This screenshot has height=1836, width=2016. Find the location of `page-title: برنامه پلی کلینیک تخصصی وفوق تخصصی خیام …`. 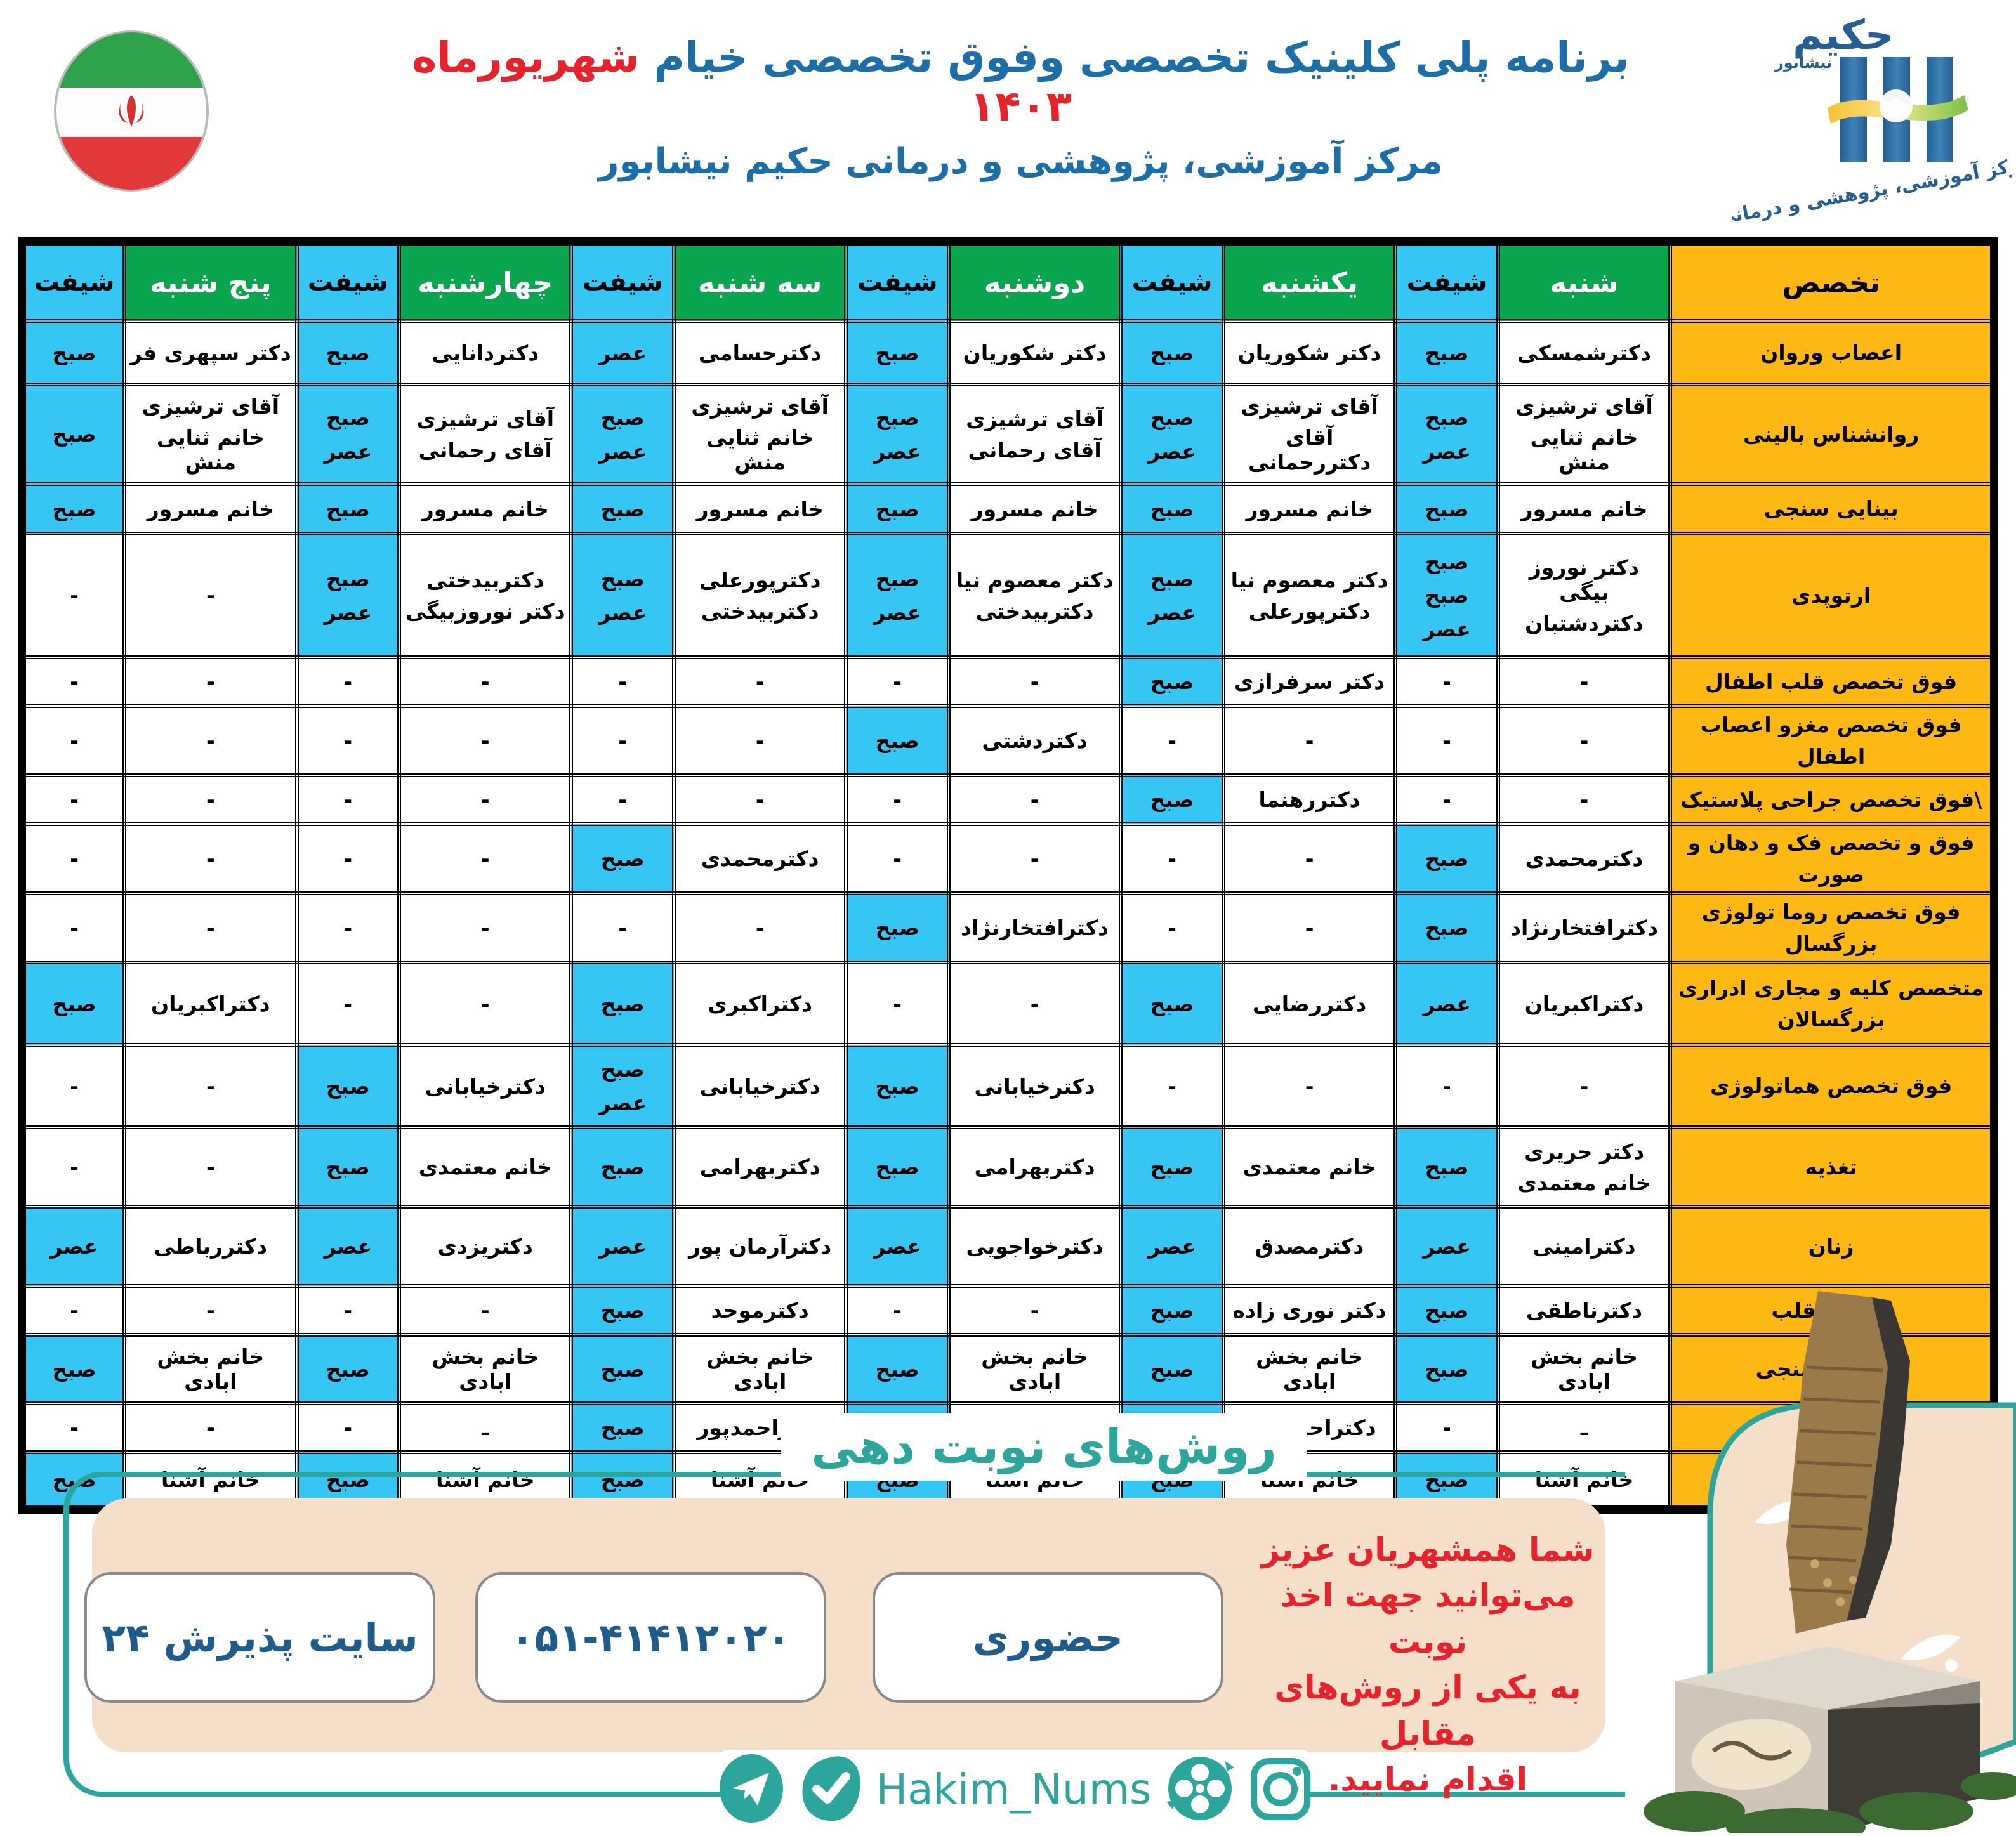

page-title: برنامه پلی کلینیک تخصصی وفوق تخصصی خیام … is located at coordinates (1020, 82).